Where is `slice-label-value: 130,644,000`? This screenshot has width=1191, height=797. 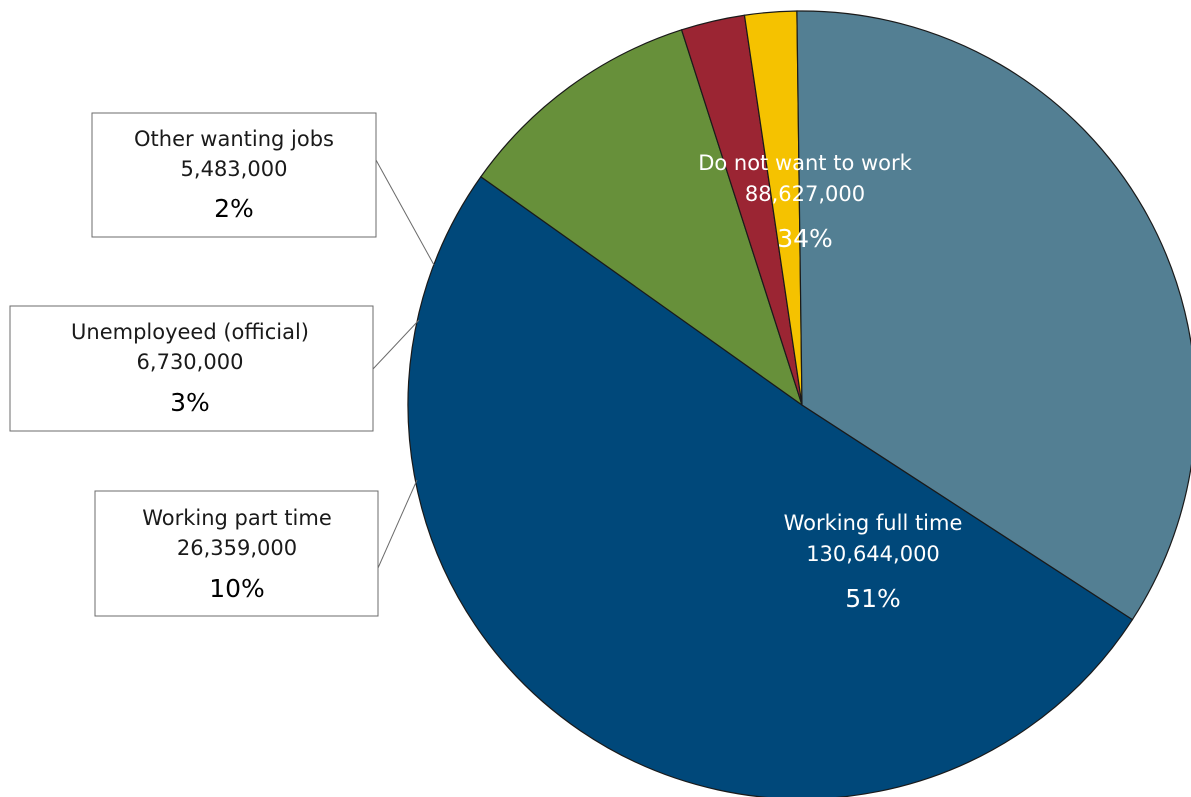 slice-label-value: 130,644,000 is located at coordinates (873, 554).